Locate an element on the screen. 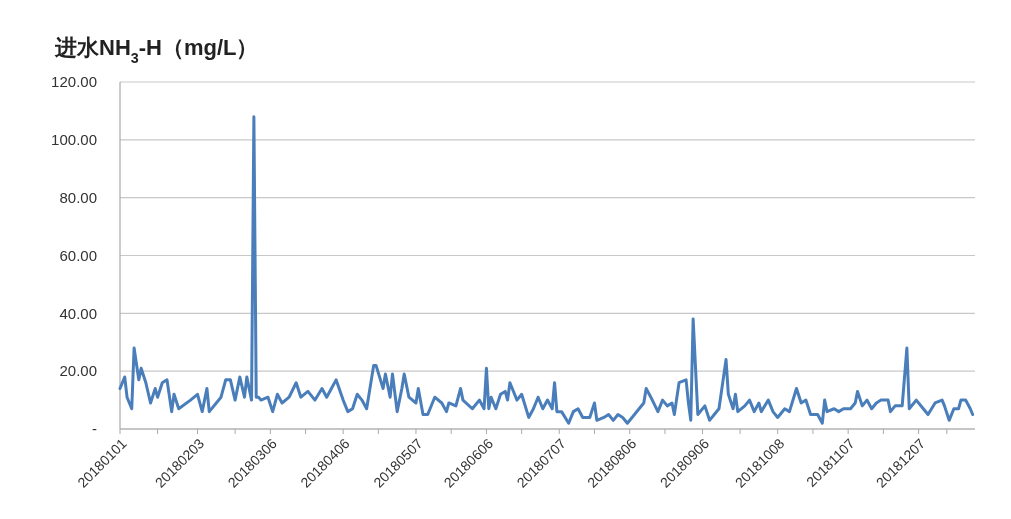  y-tick-label: 40.00 is located at coordinates (78, 313).